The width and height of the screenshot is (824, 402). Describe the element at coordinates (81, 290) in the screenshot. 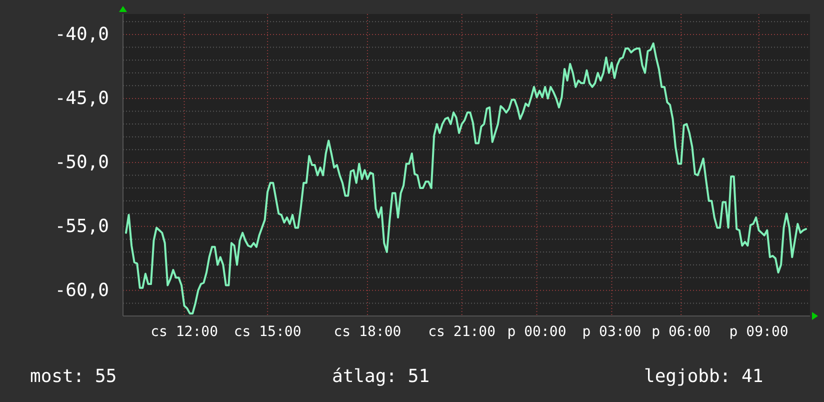

I see `y-tick-label: -60,0` at that location.